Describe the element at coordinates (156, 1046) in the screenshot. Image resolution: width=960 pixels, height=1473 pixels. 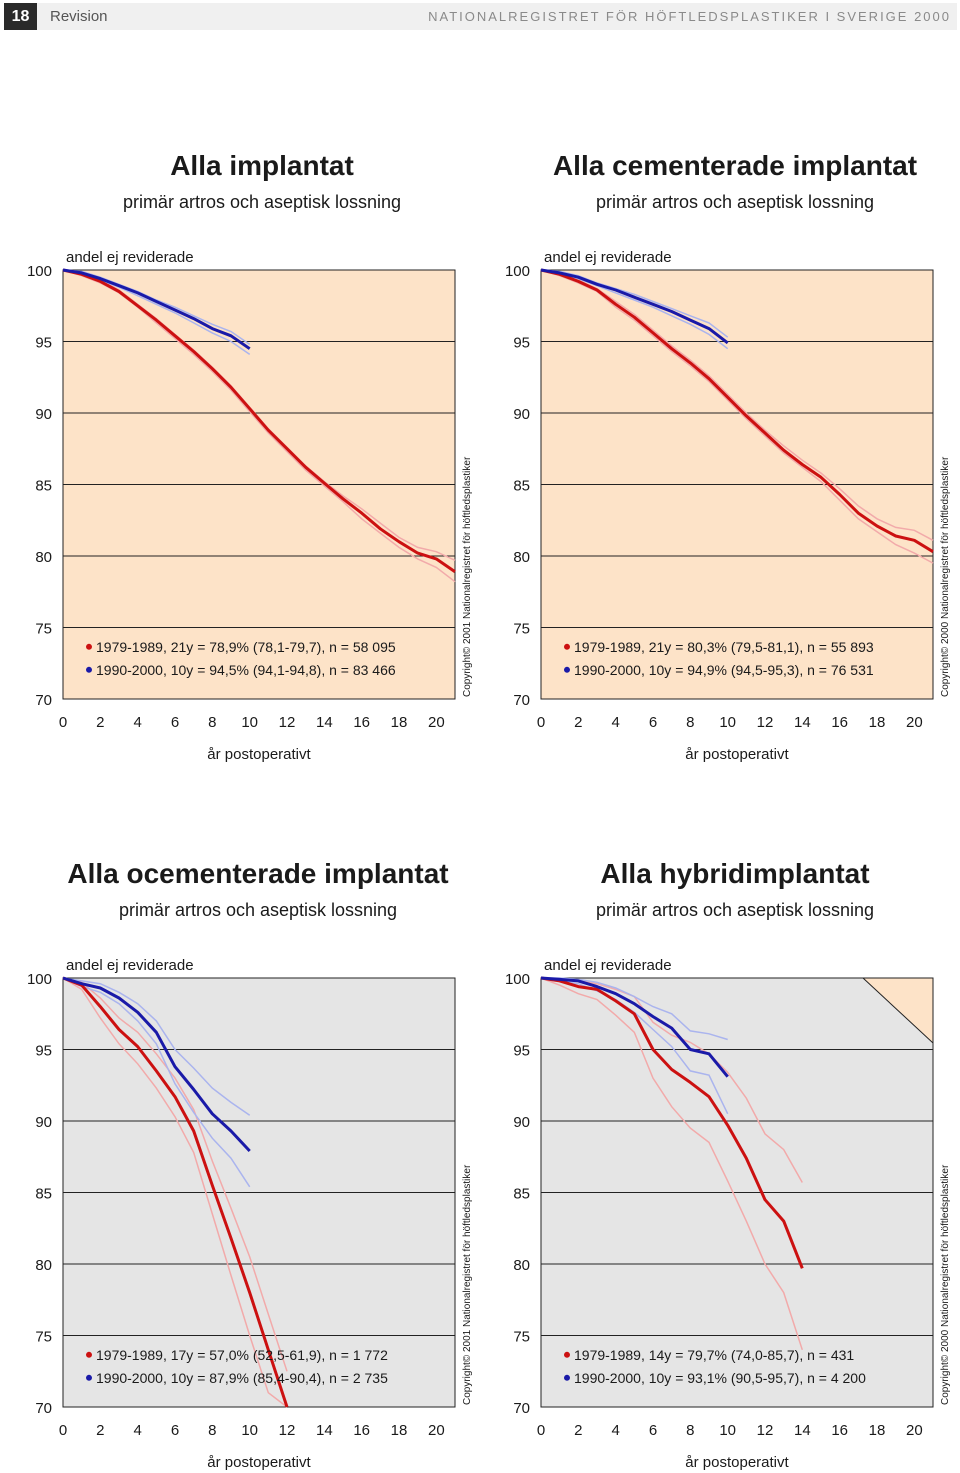
I see `blue-ci-upper-line` at that location.